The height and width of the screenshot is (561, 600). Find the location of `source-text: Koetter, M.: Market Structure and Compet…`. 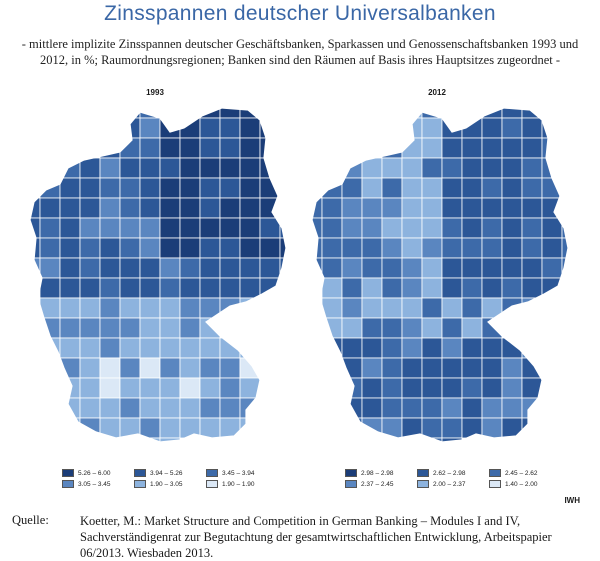

source-text: Koetter, M.: Market Structure and Compet… is located at coordinates (316, 537).